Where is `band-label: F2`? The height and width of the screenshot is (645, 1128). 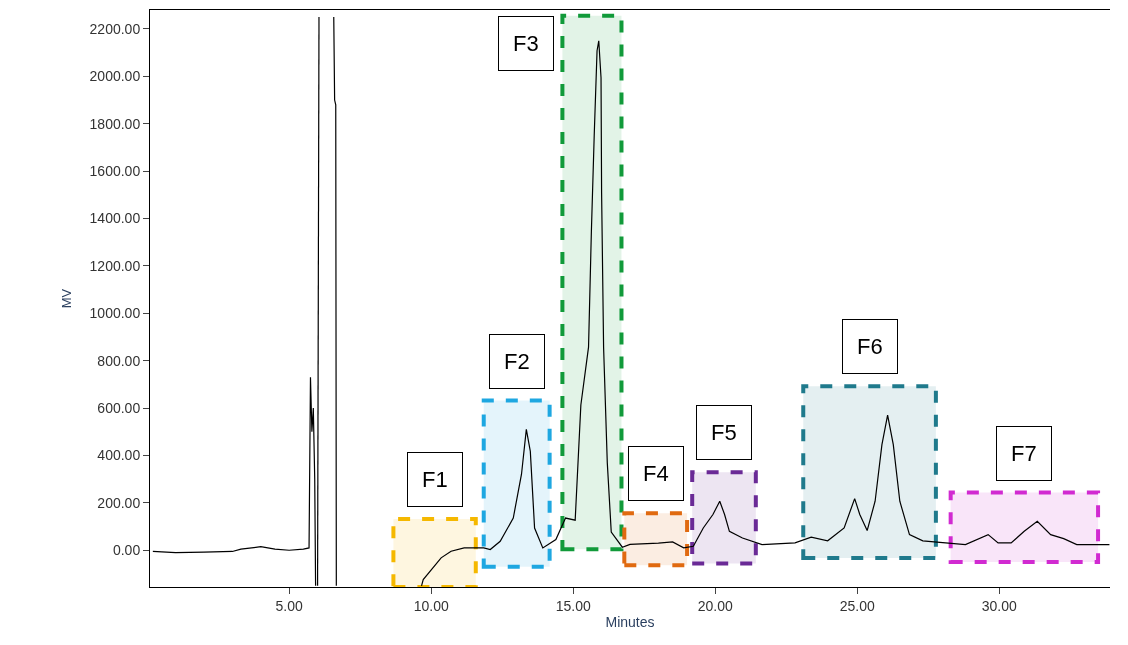
band-label: F2 is located at coordinates (517, 361).